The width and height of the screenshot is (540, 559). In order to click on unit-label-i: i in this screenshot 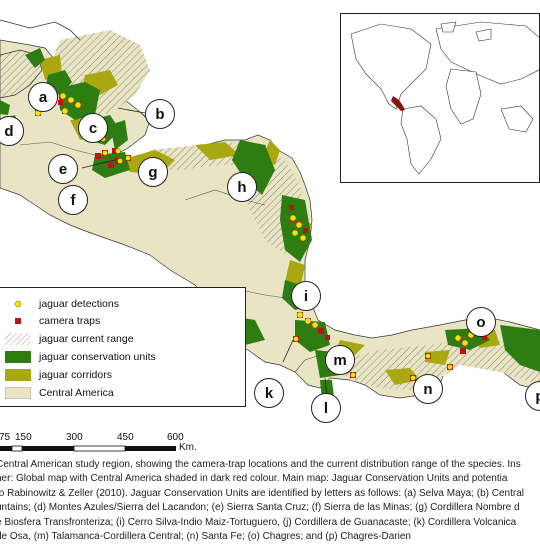, I will do `click(306, 296)`.